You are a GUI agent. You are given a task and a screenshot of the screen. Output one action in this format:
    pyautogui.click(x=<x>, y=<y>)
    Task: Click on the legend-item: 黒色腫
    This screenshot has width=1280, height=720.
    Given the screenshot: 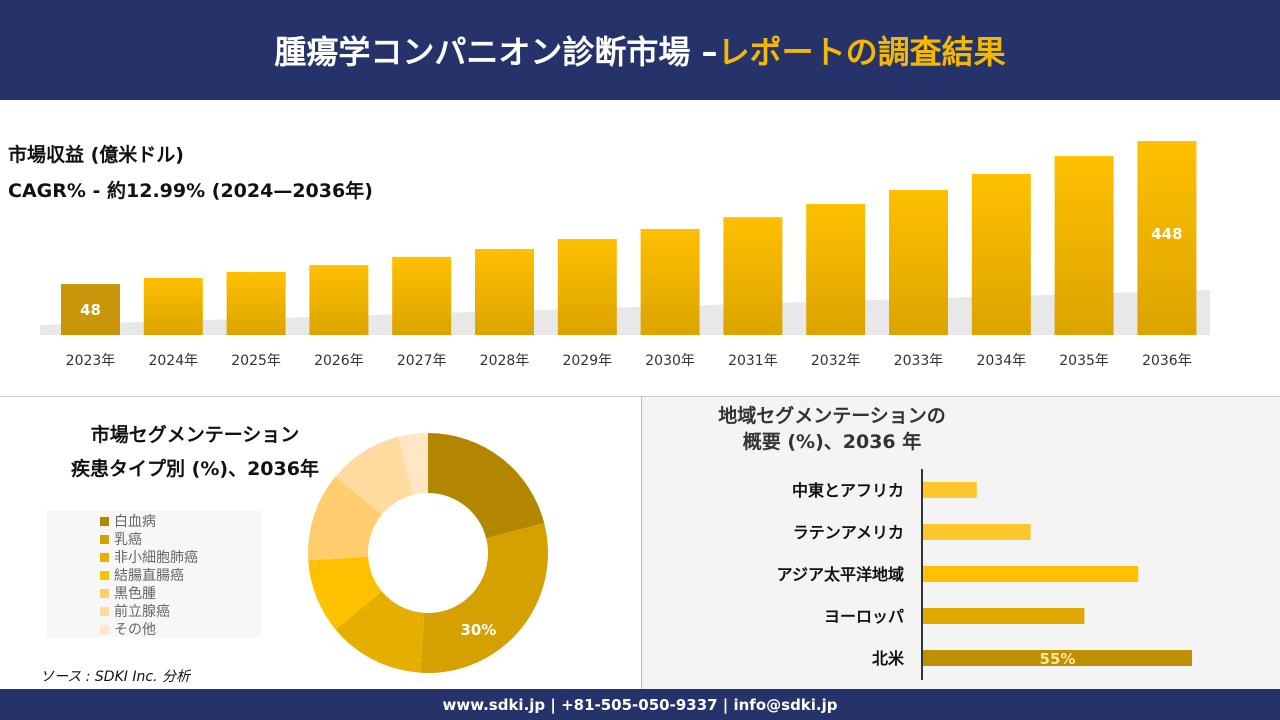 What is the action you would take?
    pyautogui.click(x=180, y=593)
    